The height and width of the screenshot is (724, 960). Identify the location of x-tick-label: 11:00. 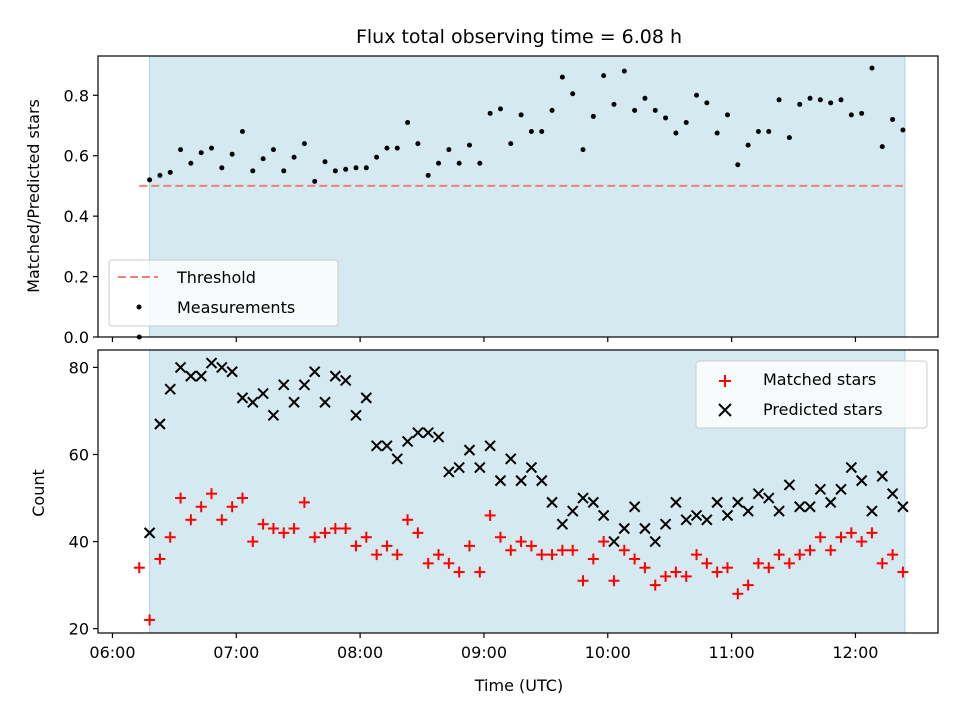
(732, 652).